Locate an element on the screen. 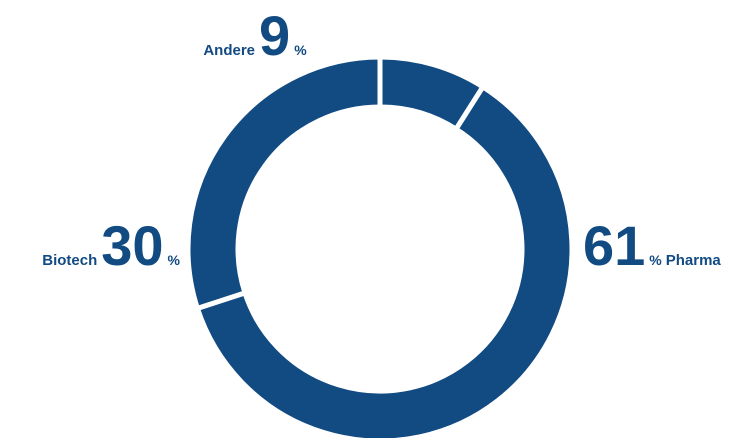 The width and height of the screenshot is (748, 438). category-name: Andere is located at coordinates (229, 50).